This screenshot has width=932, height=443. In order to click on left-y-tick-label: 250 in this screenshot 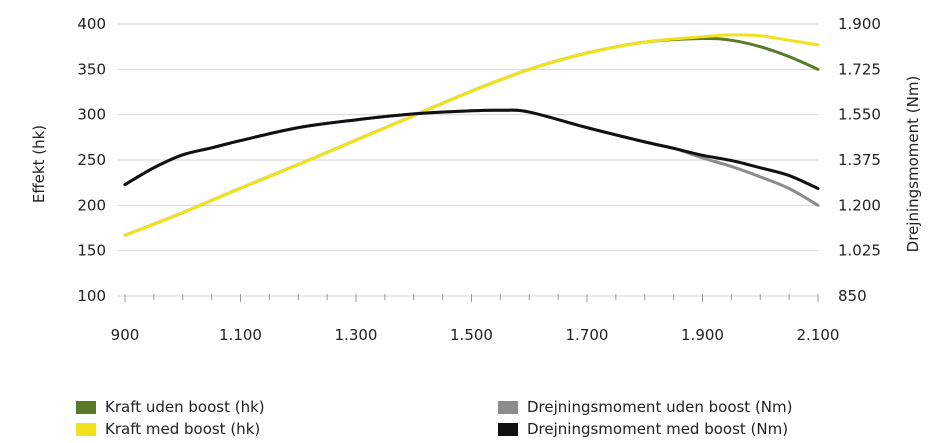, I will do `click(91, 160)`.